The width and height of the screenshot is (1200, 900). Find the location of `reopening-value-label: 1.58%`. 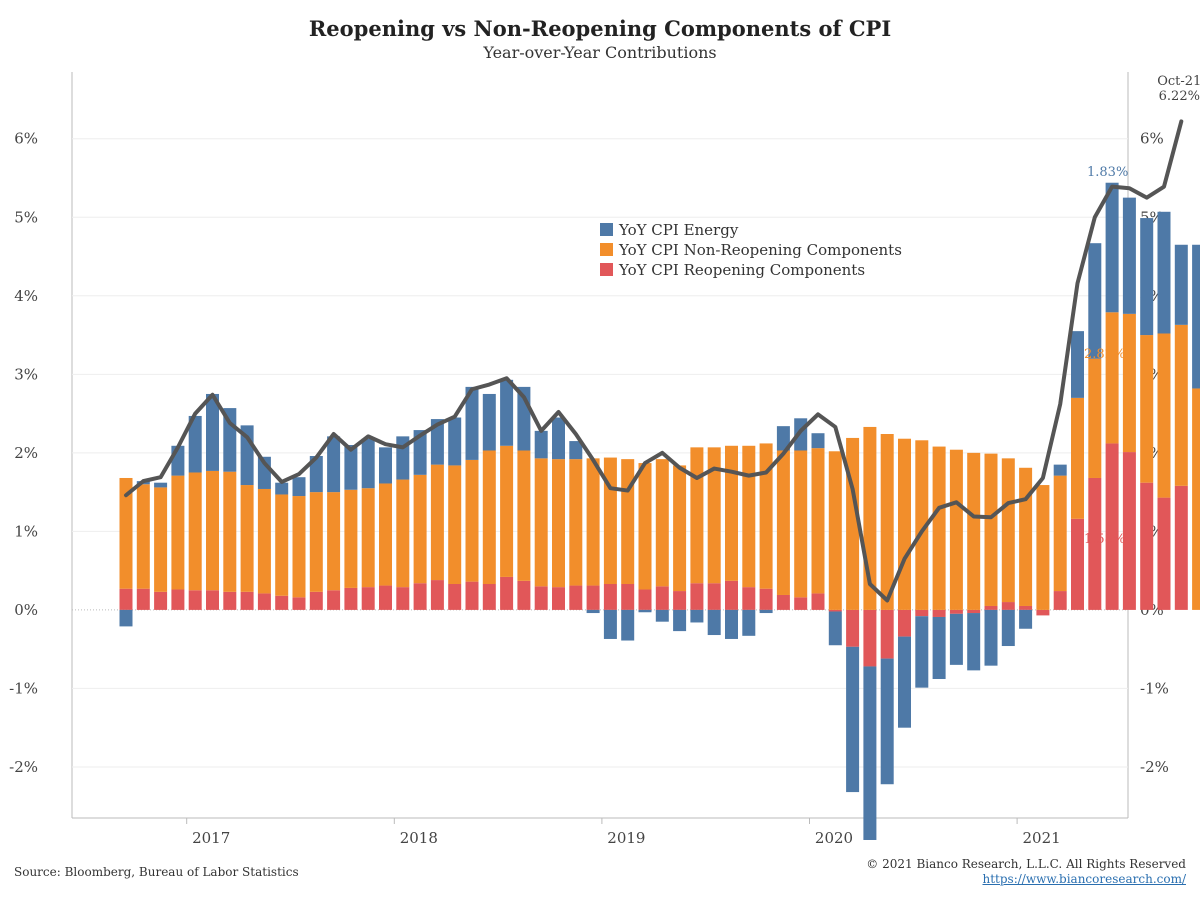

reopening-value-label: 1.58% is located at coordinates (1104, 539).